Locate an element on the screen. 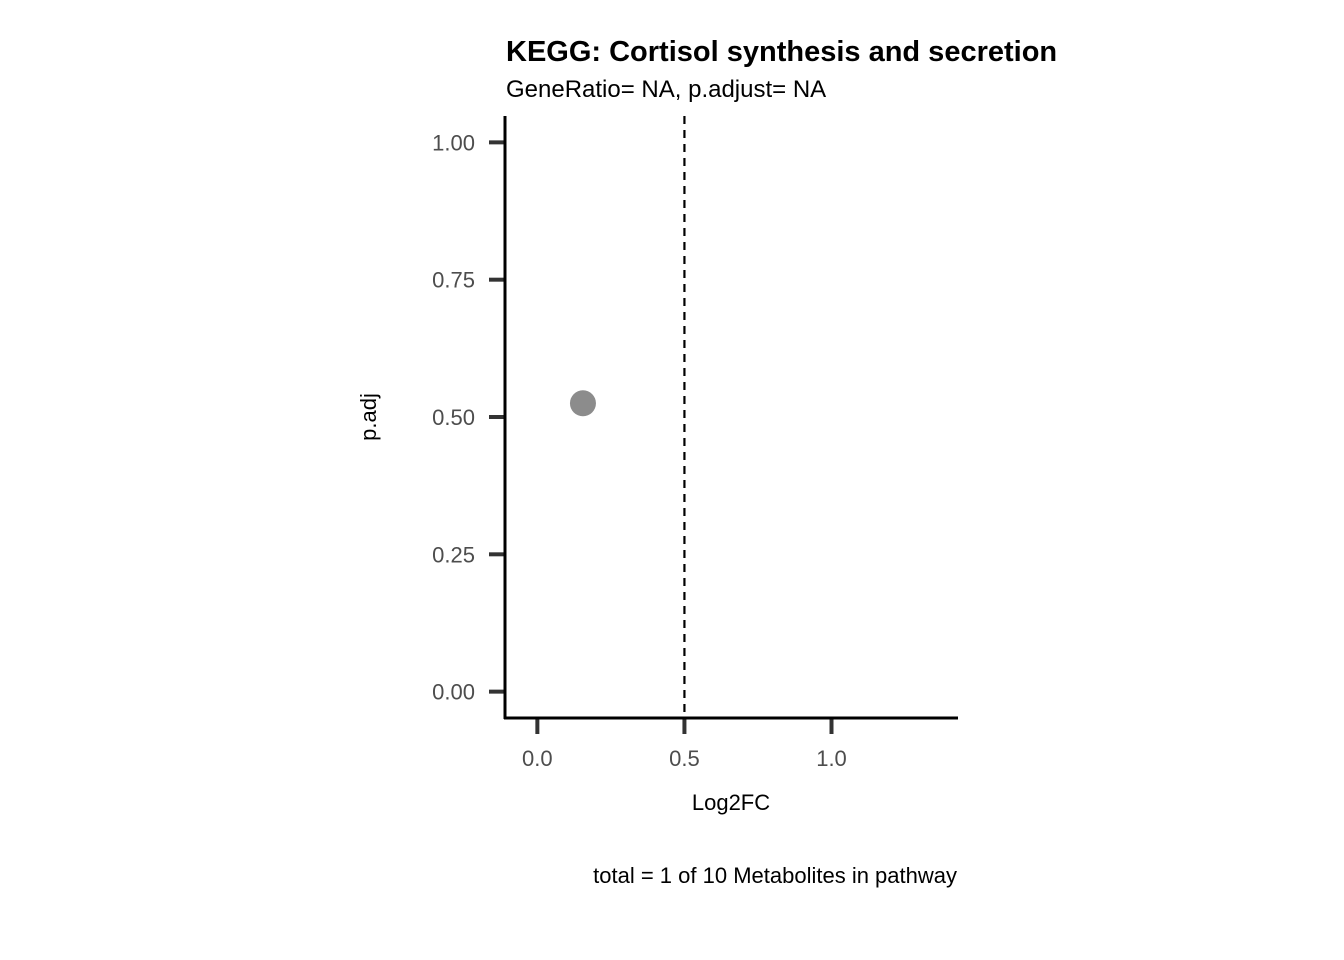  y-tick-label: 0.25 is located at coordinates (453, 554).